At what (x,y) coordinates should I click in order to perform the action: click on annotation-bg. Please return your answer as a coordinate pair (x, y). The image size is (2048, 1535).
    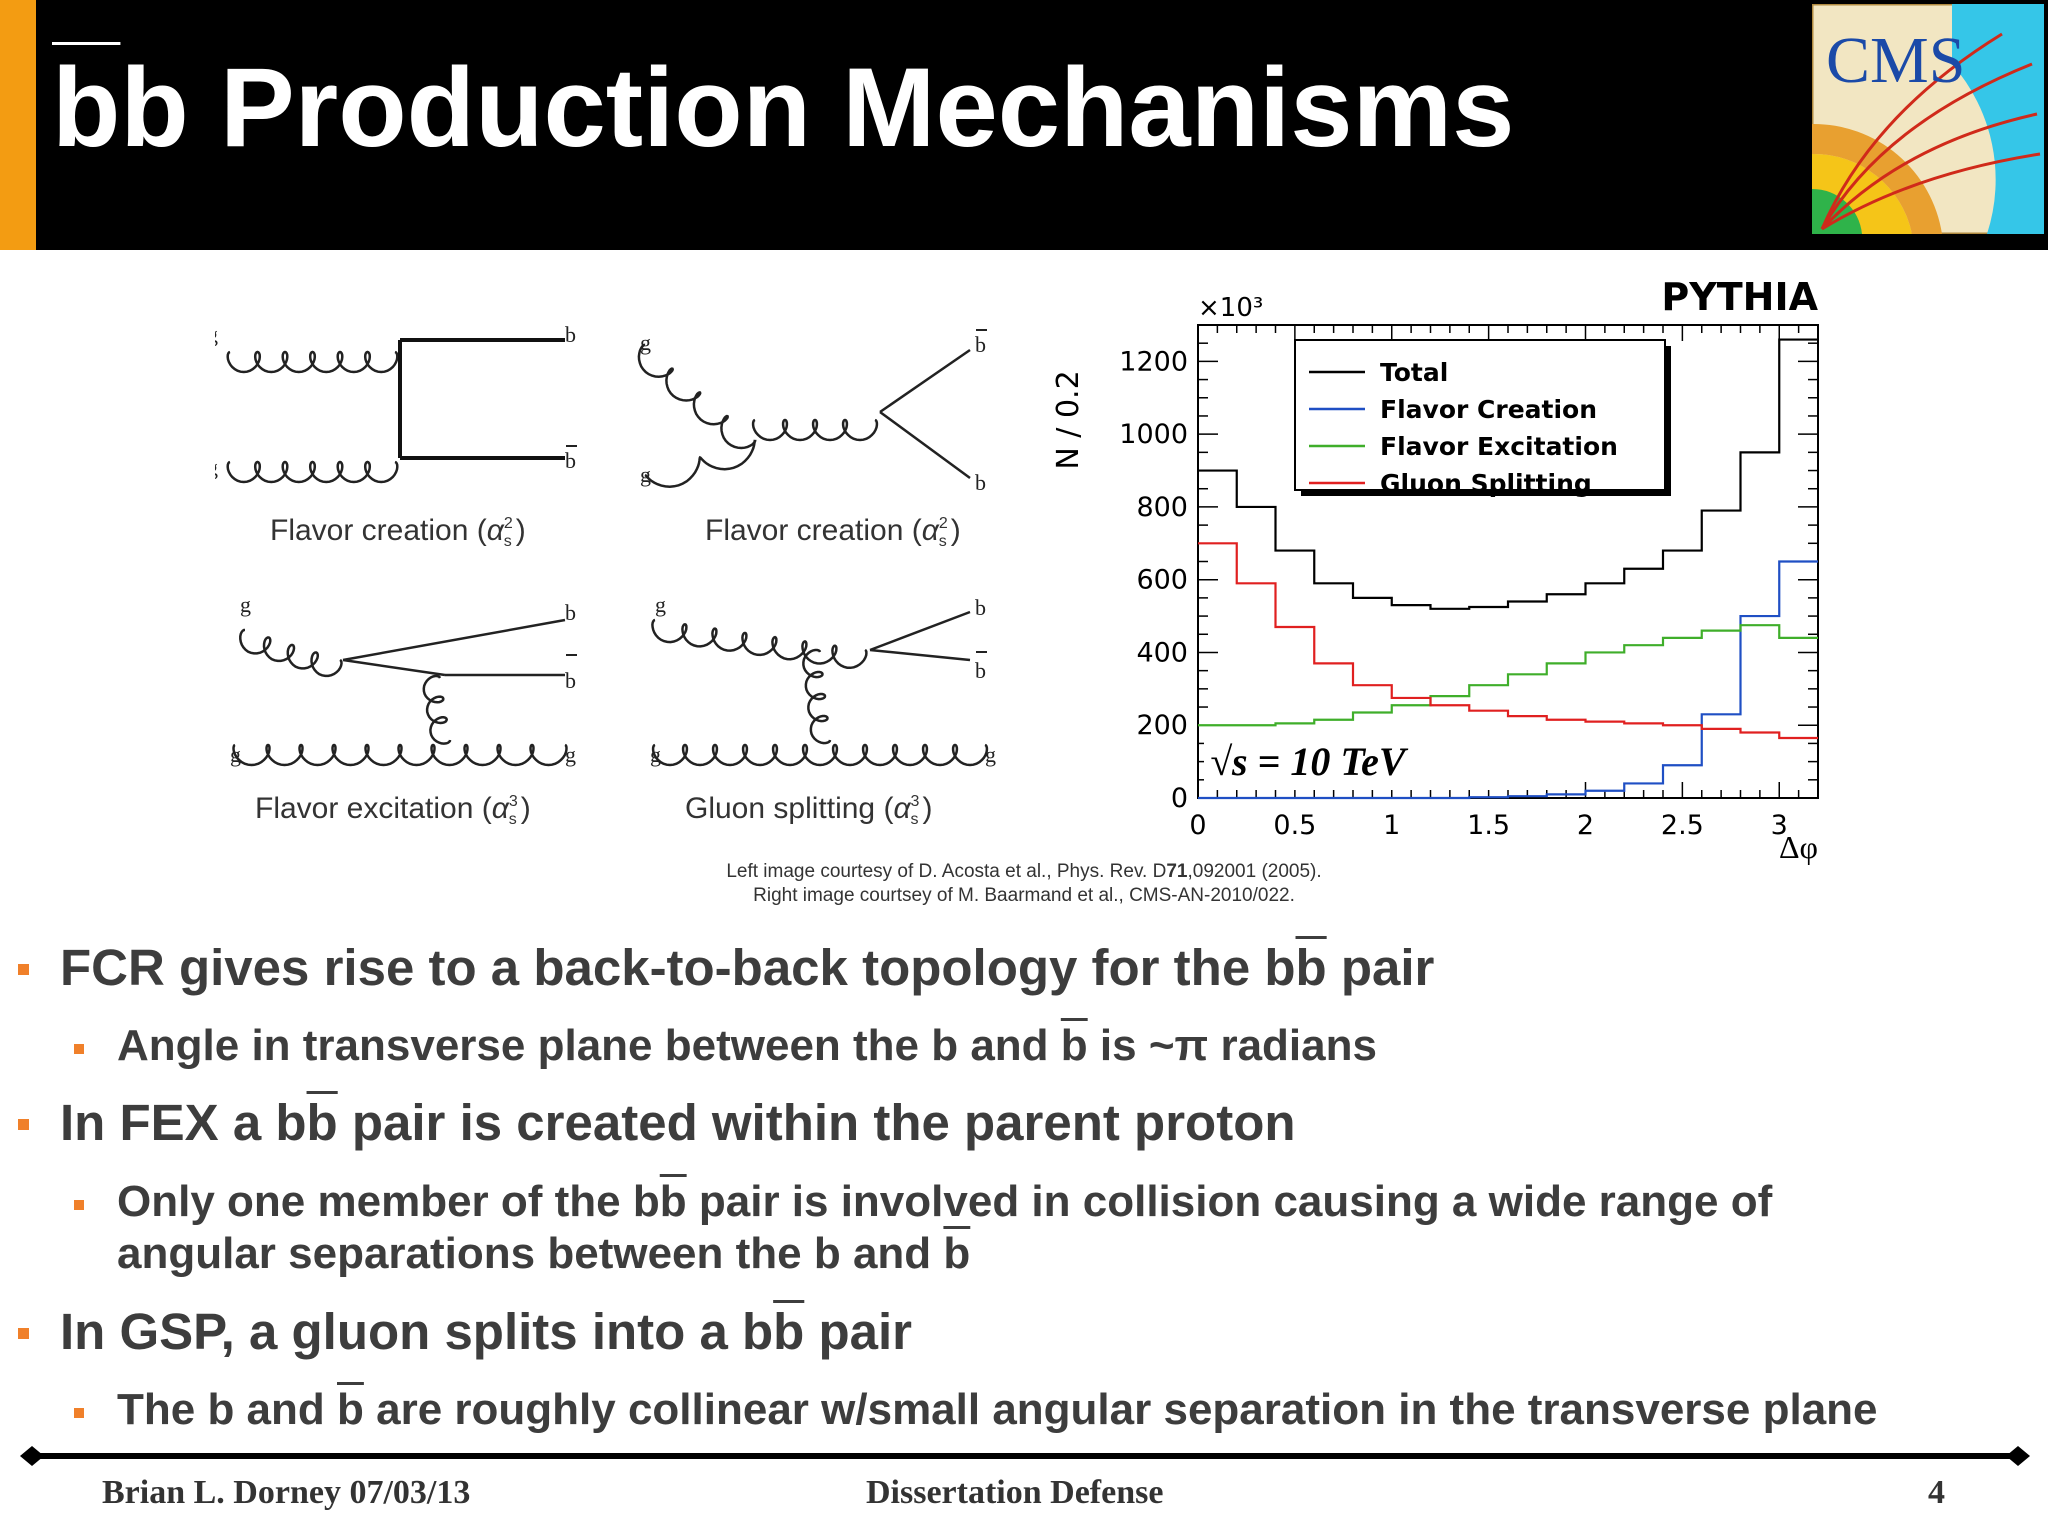
    Looking at the image, I should click on (1354, 760).